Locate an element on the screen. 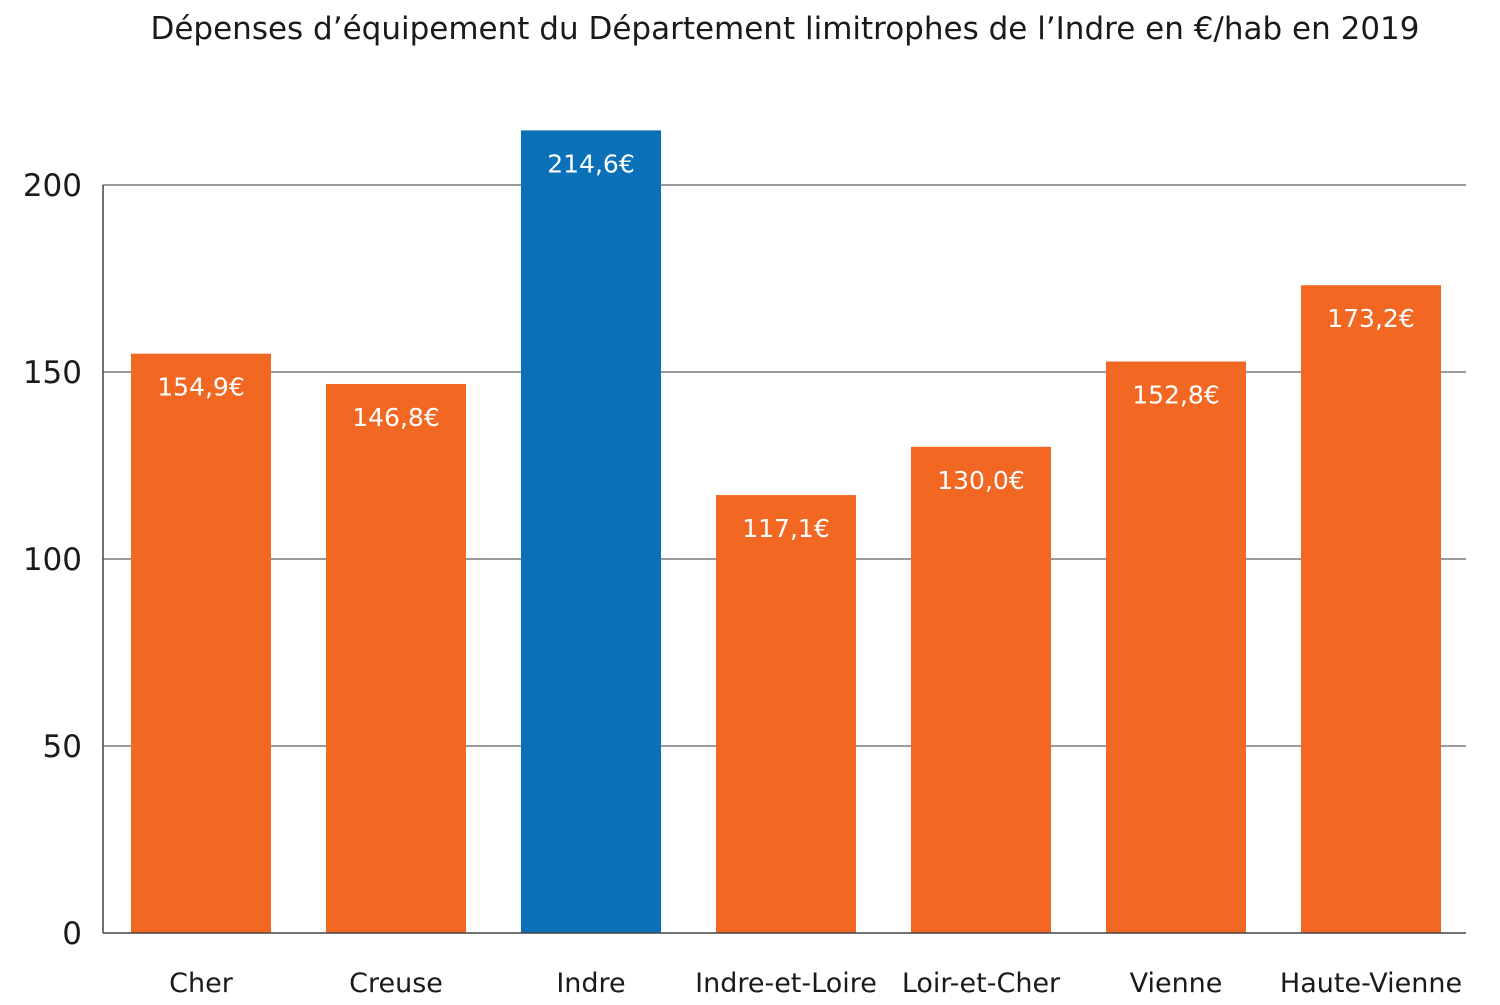 The height and width of the screenshot is (1005, 1500). y-tick-label: 200 is located at coordinates (52, 186).